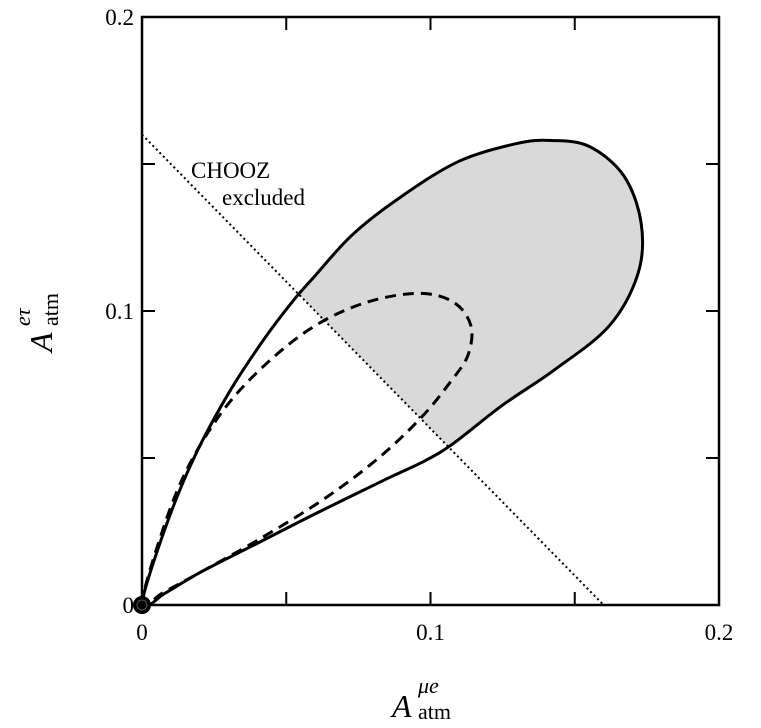  I want to click on y-tick-label: 0.2, so click(119, 17).